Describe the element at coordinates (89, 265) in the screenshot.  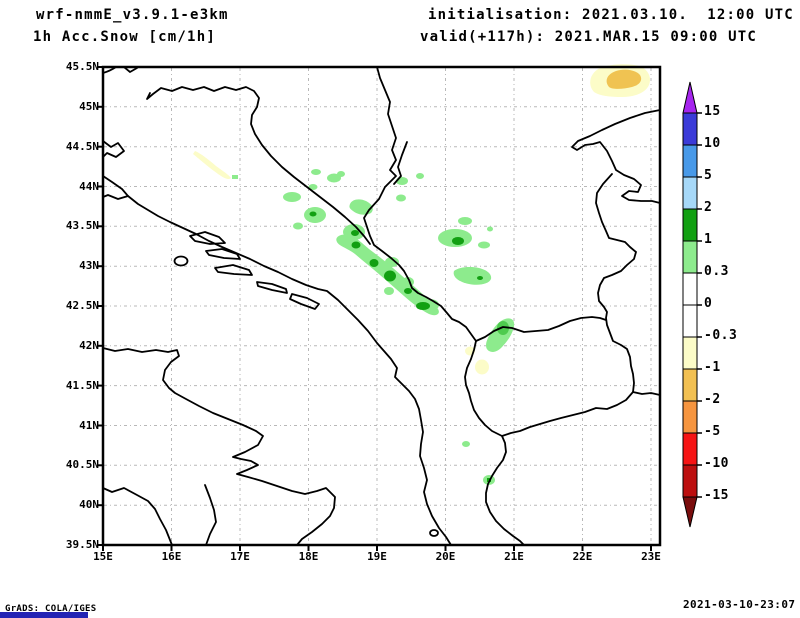
I see `lat-label: 43N` at that location.